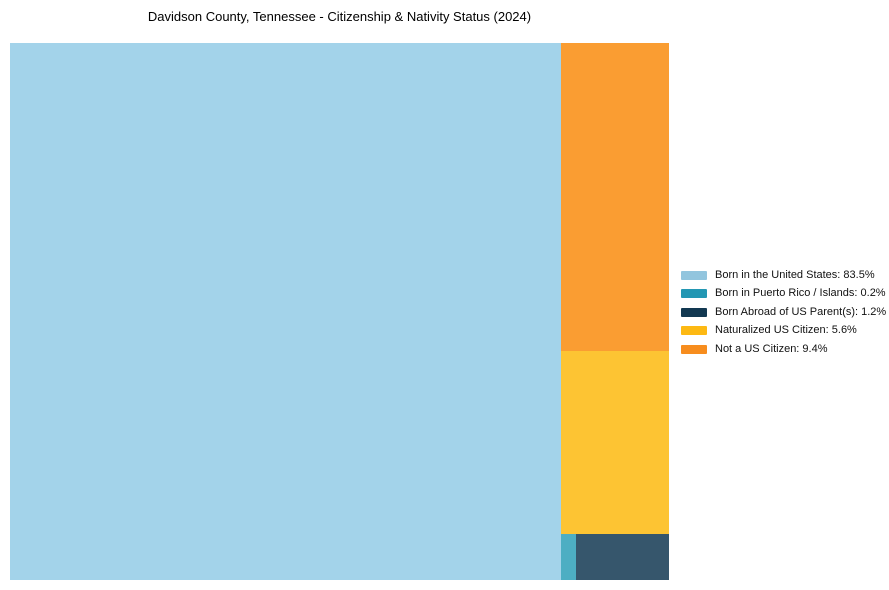 Image resolution: width=889 pixels, height=590 pixels. What do you see at coordinates (614, 442) in the screenshot?
I see `treemap-block-naturalized-us-citizen` at bounding box center [614, 442].